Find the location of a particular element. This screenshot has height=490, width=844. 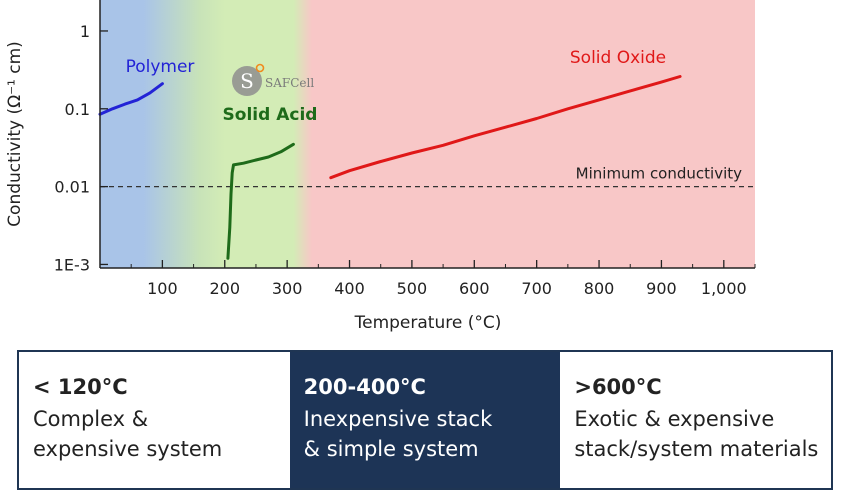

series-line-solid-oxide is located at coordinates (505, 127).